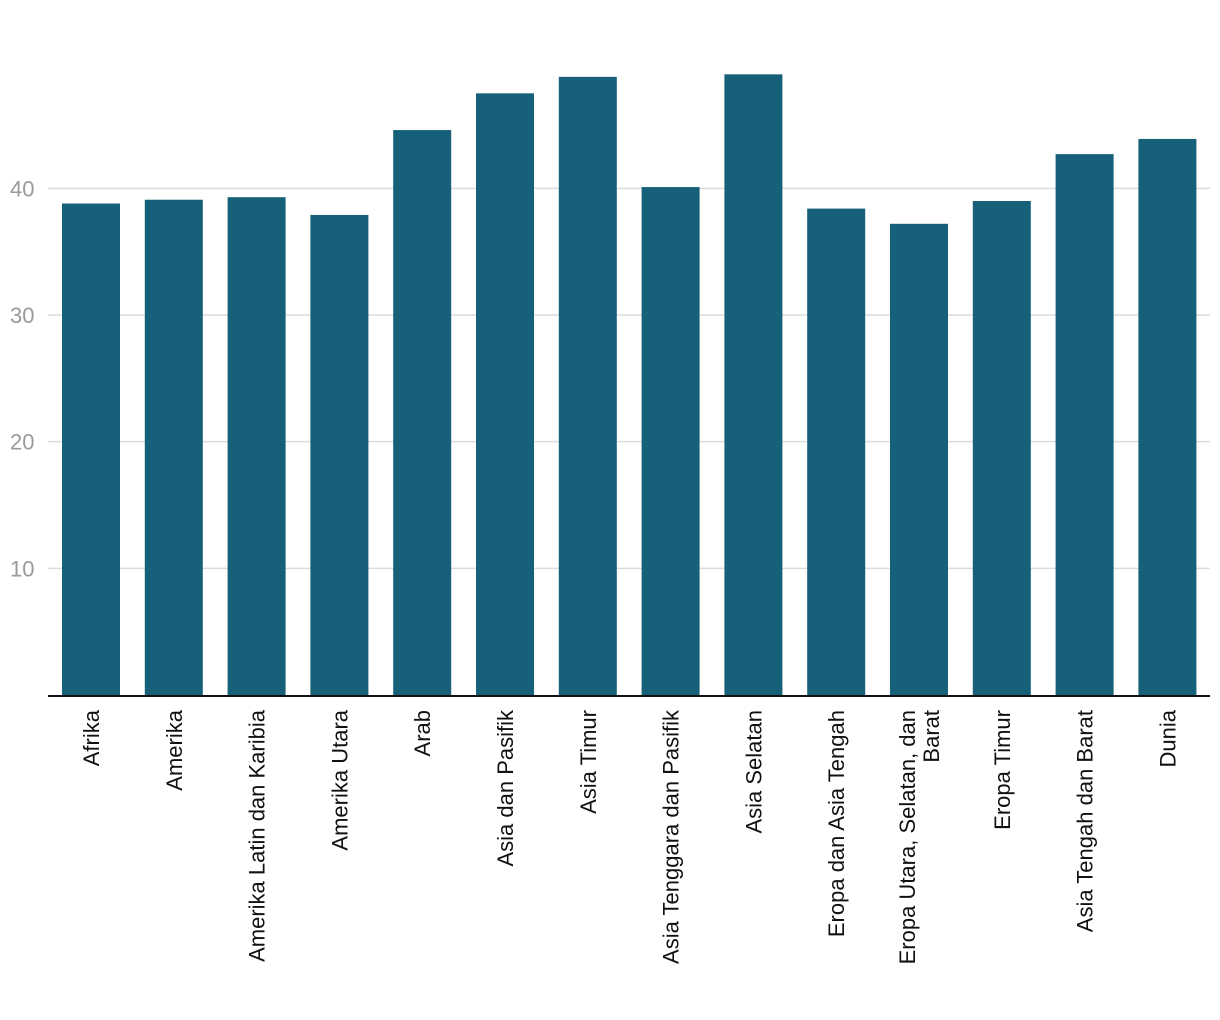 The height and width of the screenshot is (1020, 1220). I want to click on x-tick-label-line: Amerika Utara, so click(339, 779).